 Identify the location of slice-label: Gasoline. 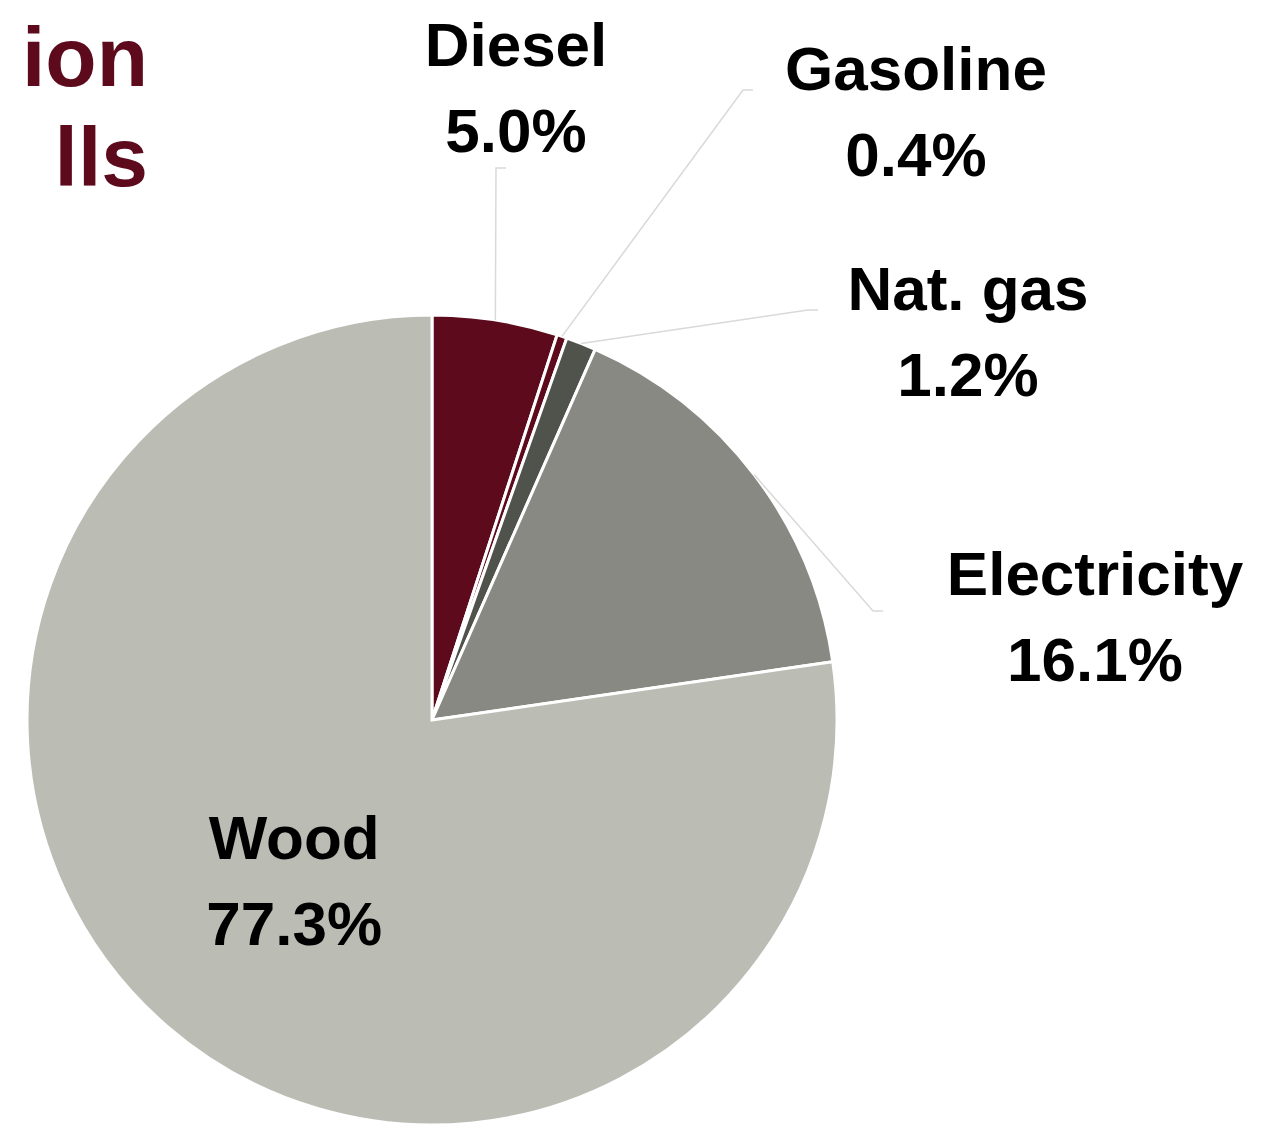
(916, 68).